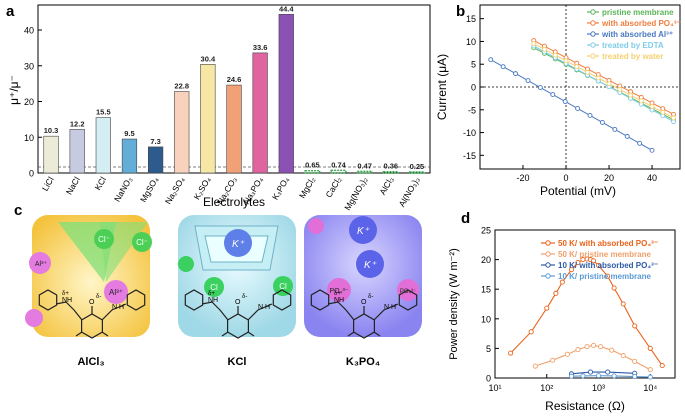  Describe the element at coordinates (390, 166) in the screenshot. I see `bar-value-label: 0.36` at that location.